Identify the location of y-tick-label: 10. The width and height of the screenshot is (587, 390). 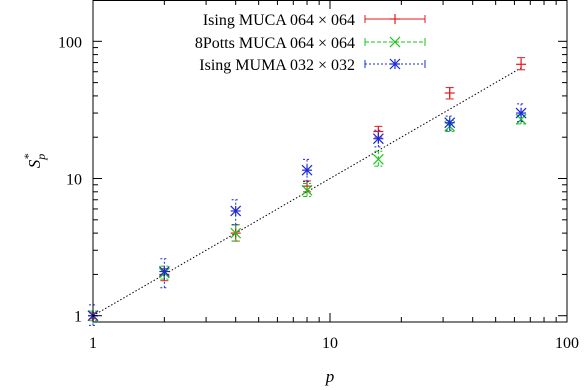
(74, 180).